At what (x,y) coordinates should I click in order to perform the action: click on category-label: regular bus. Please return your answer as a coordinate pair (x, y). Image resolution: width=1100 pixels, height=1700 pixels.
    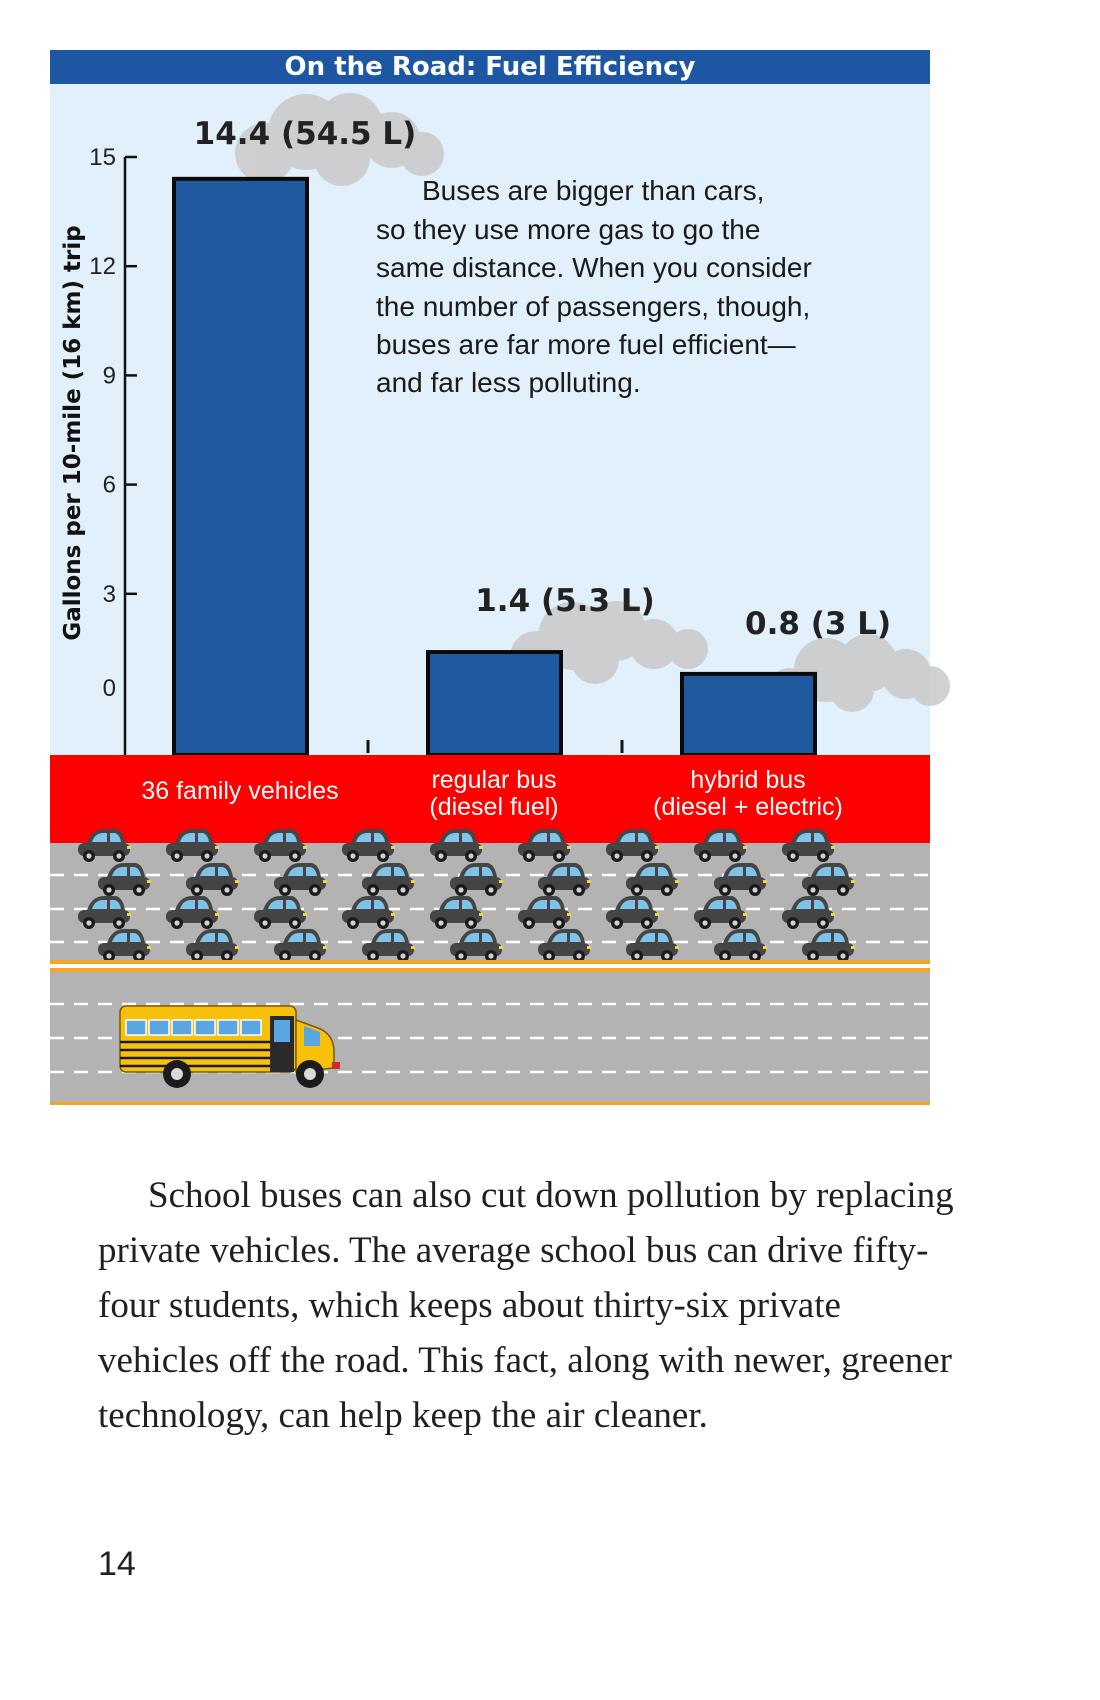
    Looking at the image, I should click on (493, 780).